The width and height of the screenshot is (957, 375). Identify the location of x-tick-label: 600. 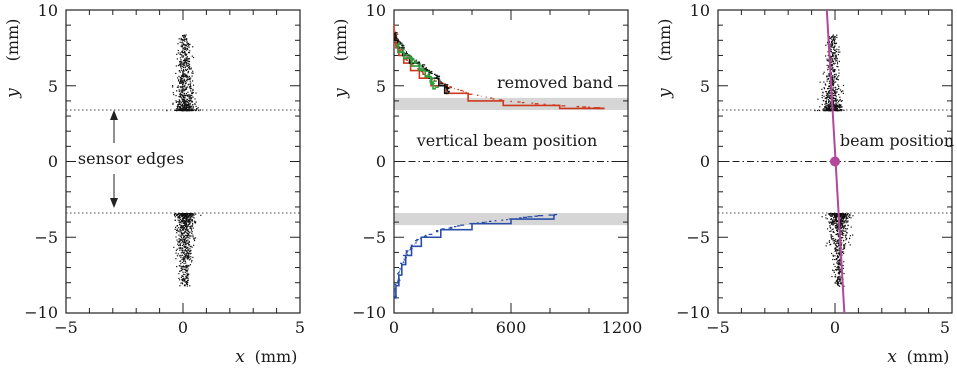
(511, 327).